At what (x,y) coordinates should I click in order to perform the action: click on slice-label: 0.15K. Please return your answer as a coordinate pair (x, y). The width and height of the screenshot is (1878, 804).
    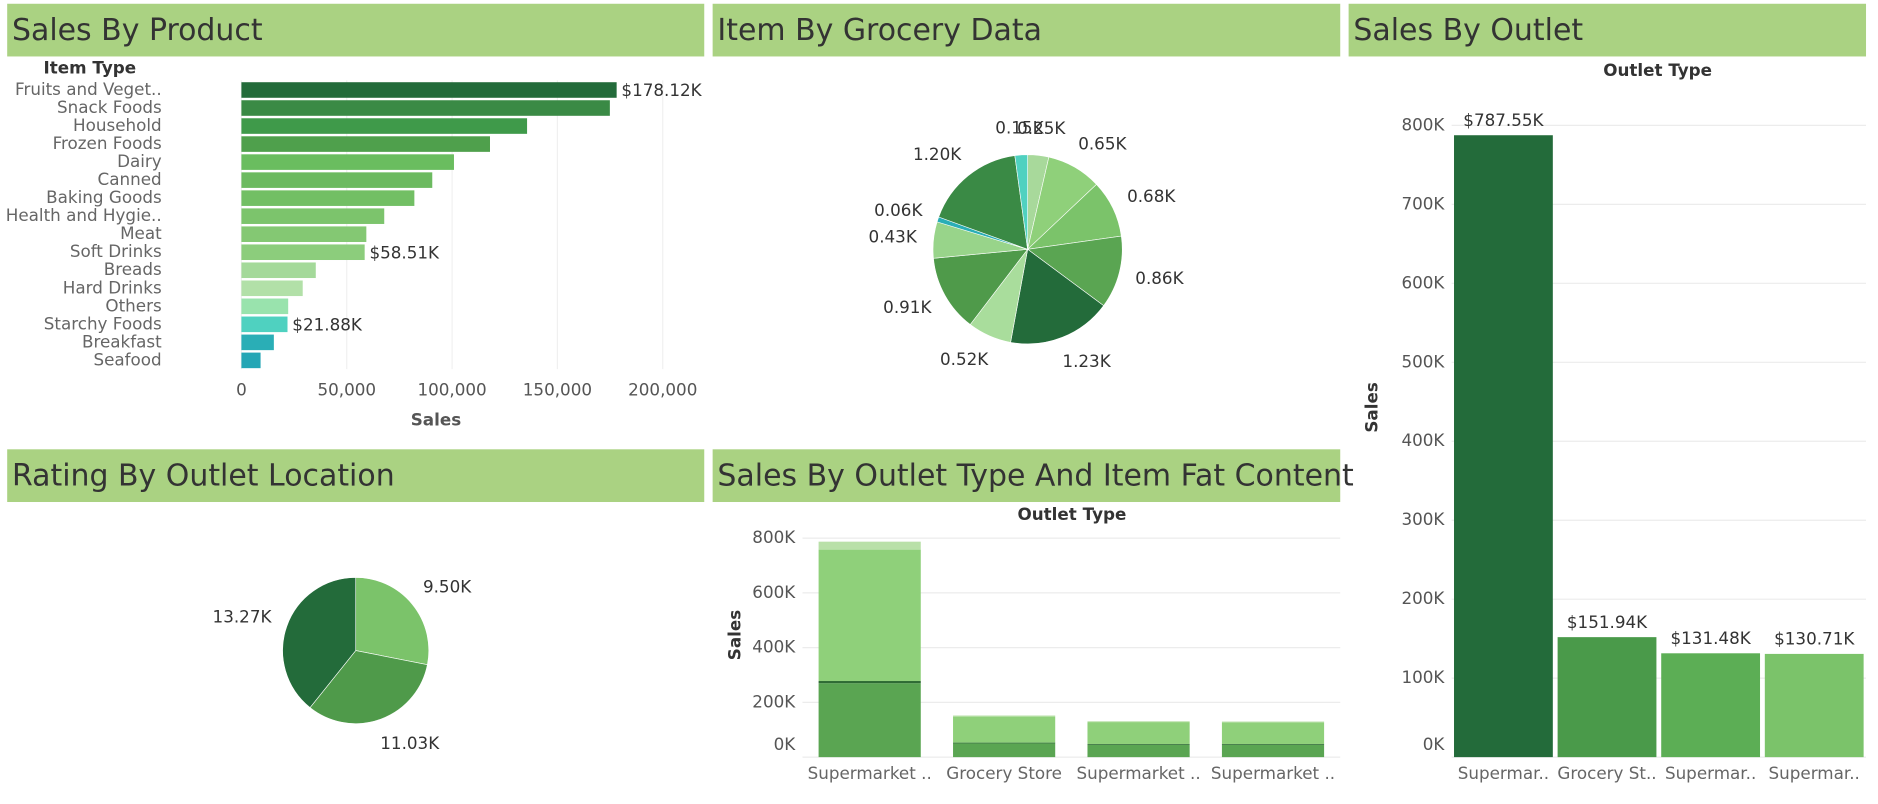
    Looking at the image, I should click on (1019, 128).